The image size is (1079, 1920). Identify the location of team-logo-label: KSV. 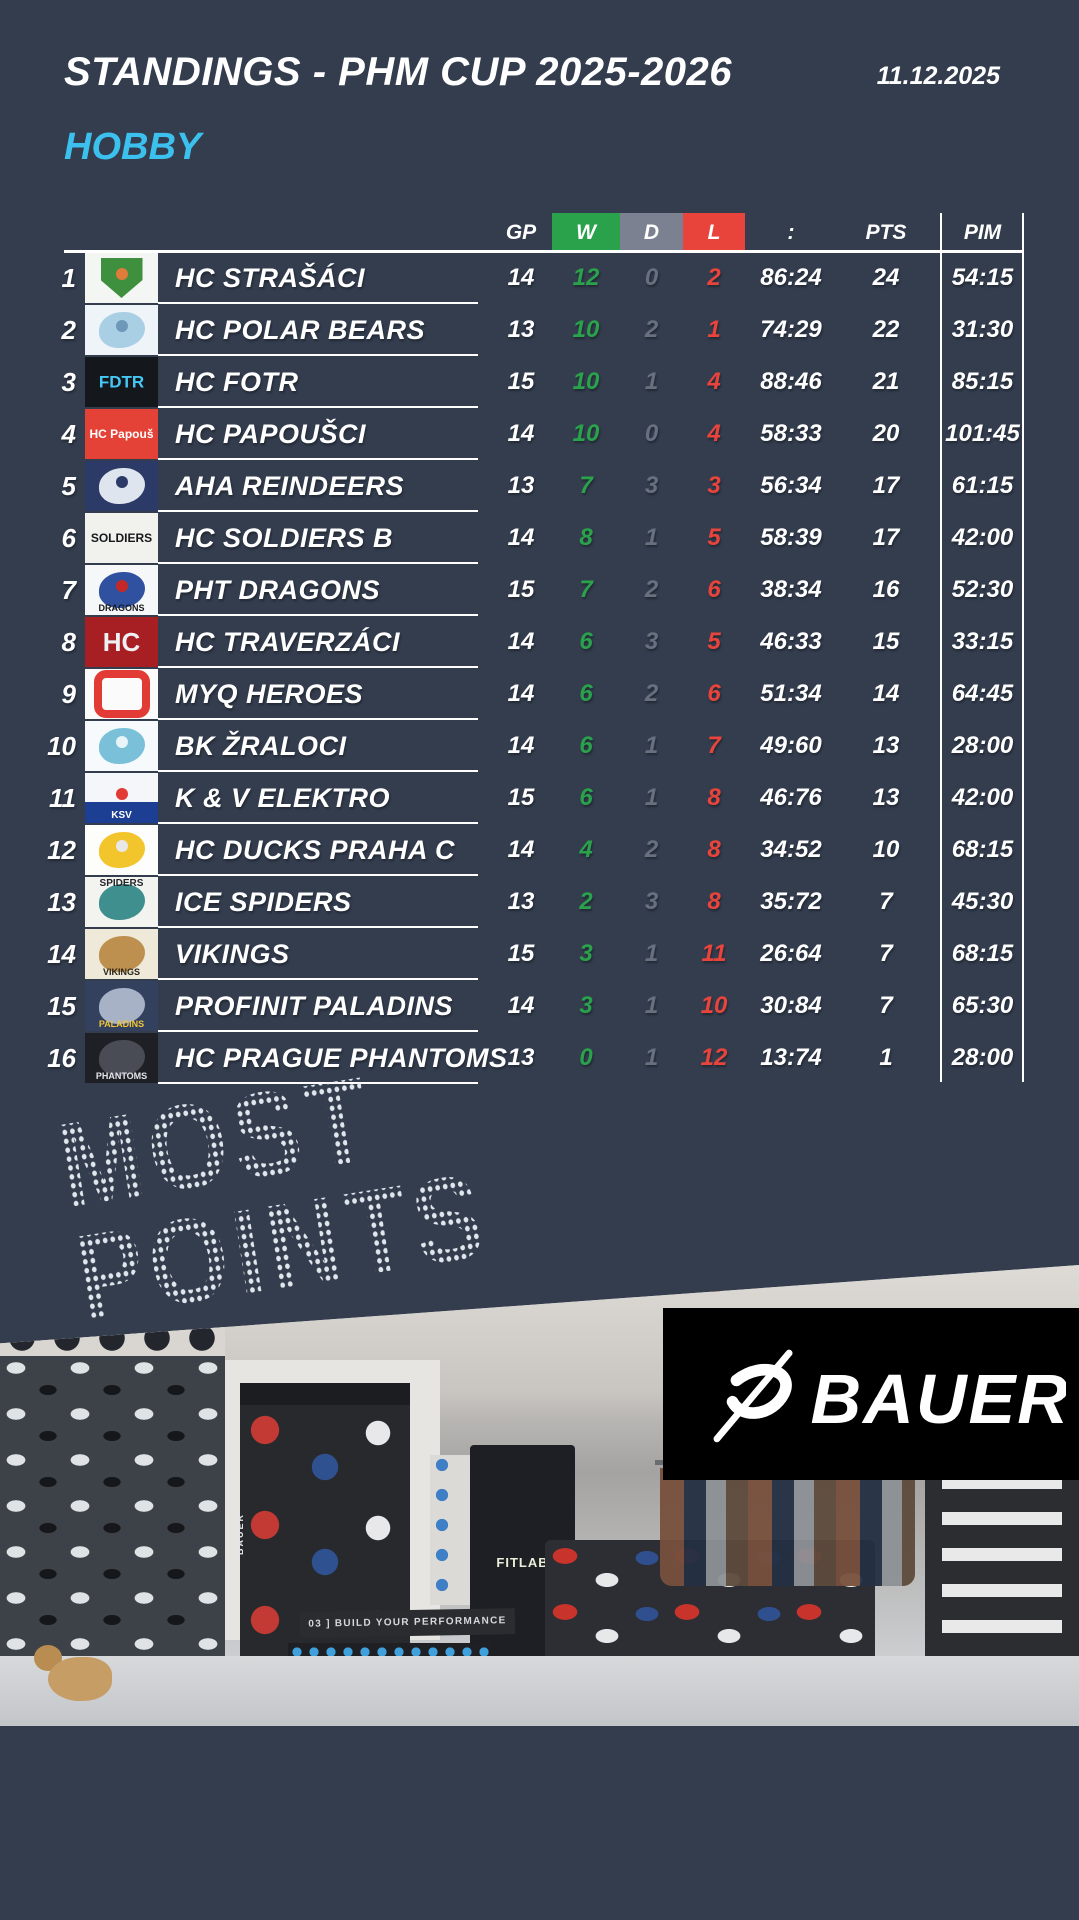
(121, 815).